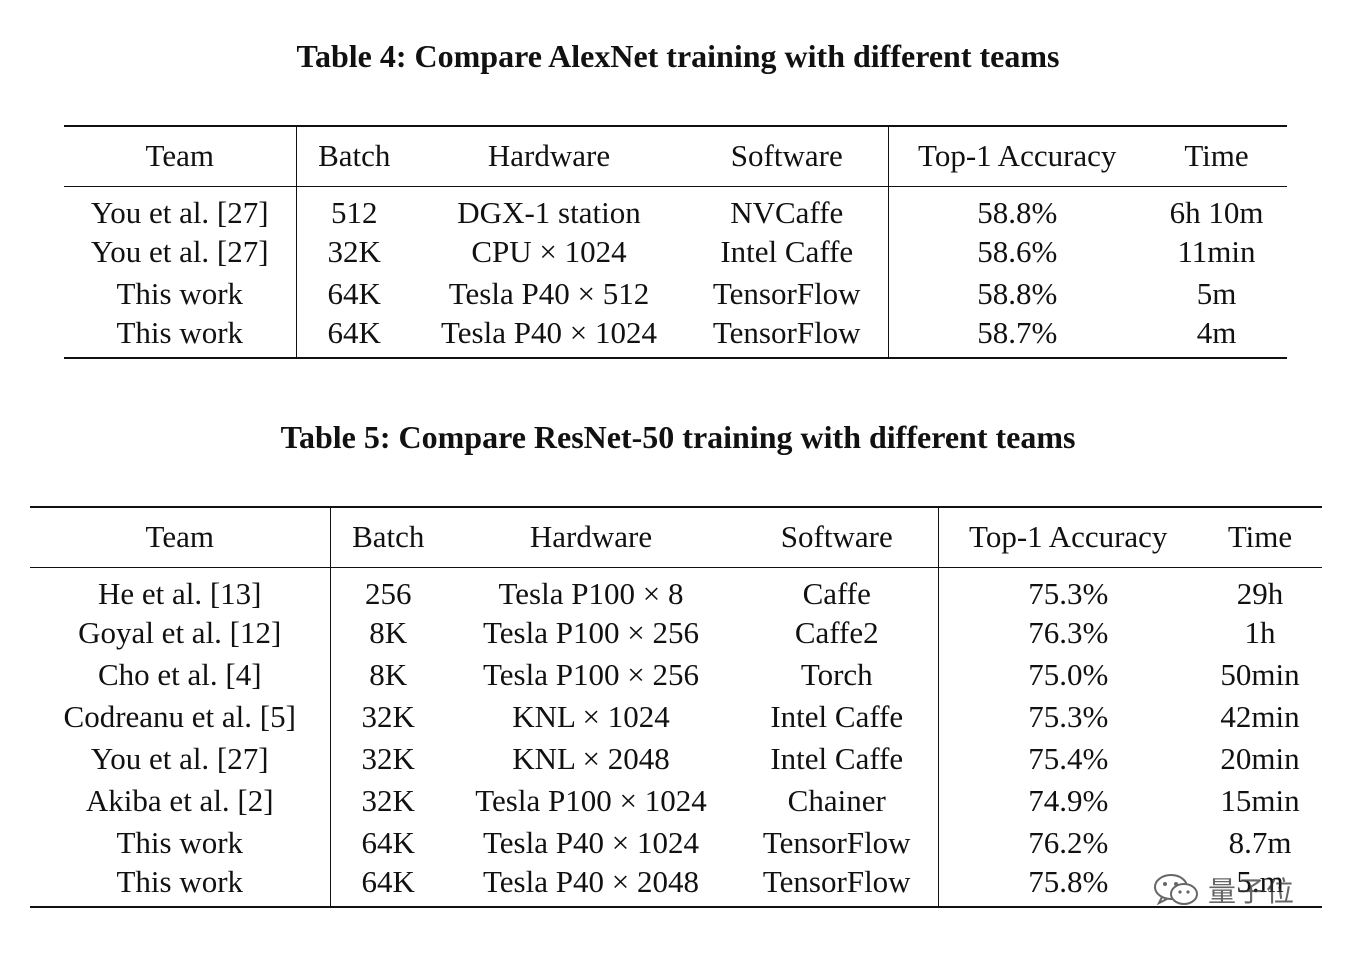 This screenshot has height=954, width=1356. What do you see at coordinates (837, 537) in the screenshot?
I see `table5-header-software: Software` at bounding box center [837, 537].